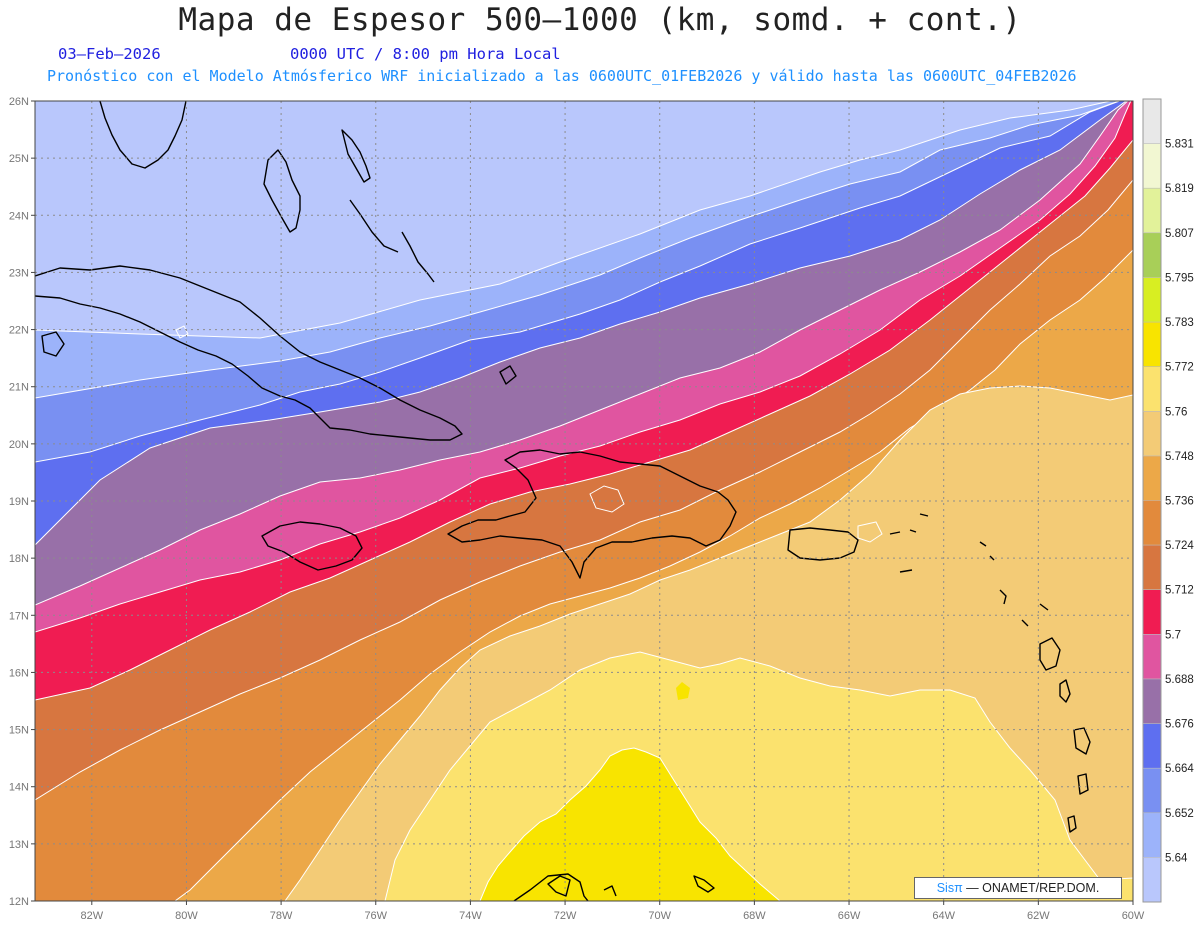 The height and width of the screenshot is (927, 1200). What do you see at coordinates (909, 524) in the screenshot?
I see `virgin-islands` at bounding box center [909, 524].